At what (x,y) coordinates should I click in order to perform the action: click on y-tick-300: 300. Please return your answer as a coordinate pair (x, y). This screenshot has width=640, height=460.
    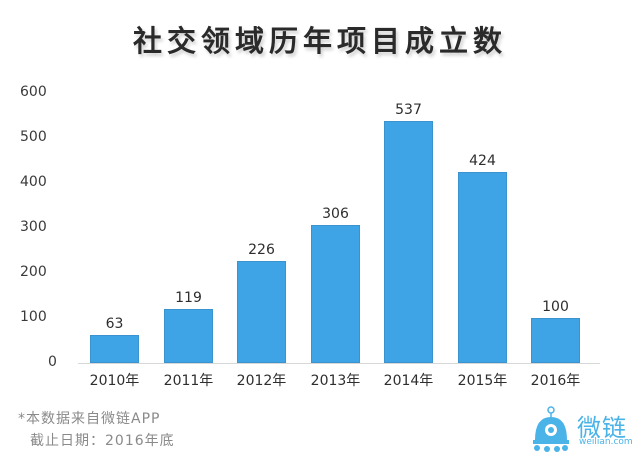
    Looking at the image, I should click on (33, 227).